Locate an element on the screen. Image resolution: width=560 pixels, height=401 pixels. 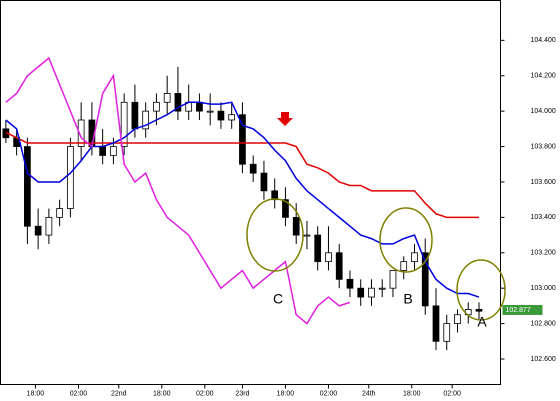
last-price-box is located at coordinates (522, 309).